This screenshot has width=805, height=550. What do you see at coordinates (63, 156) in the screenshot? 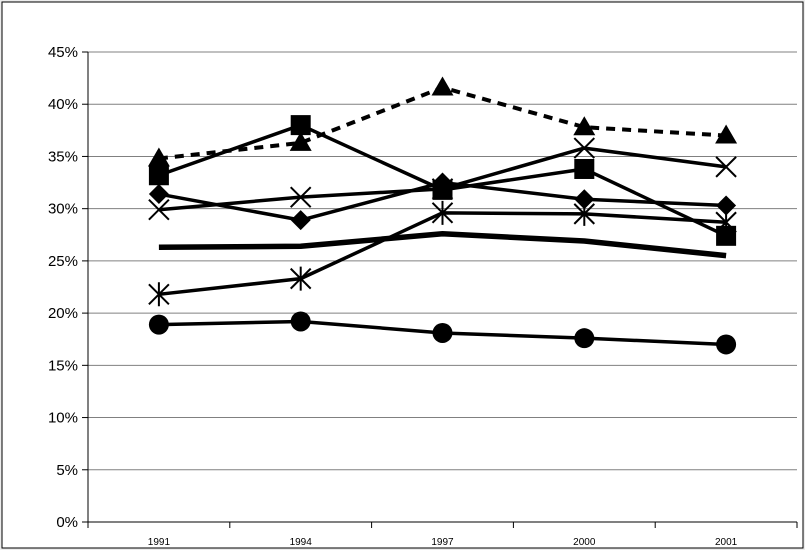
I see `y-tick-label: 35%` at bounding box center [63, 156].